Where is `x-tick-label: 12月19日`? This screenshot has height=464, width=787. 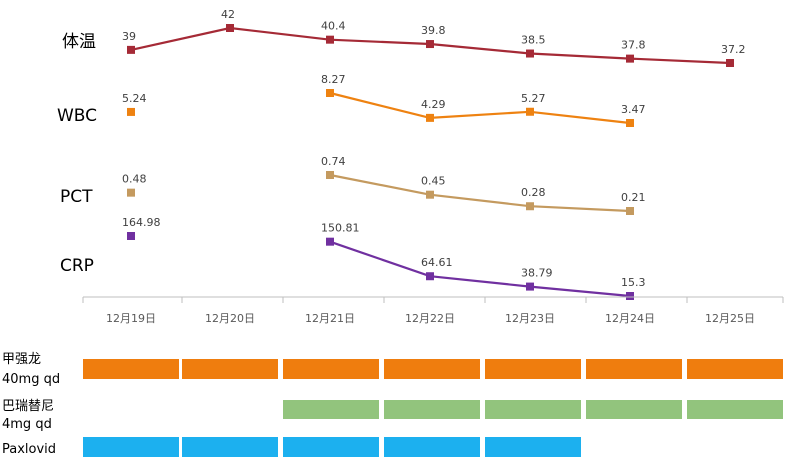 x-tick-label: 12月19日 is located at coordinates (131, 318).